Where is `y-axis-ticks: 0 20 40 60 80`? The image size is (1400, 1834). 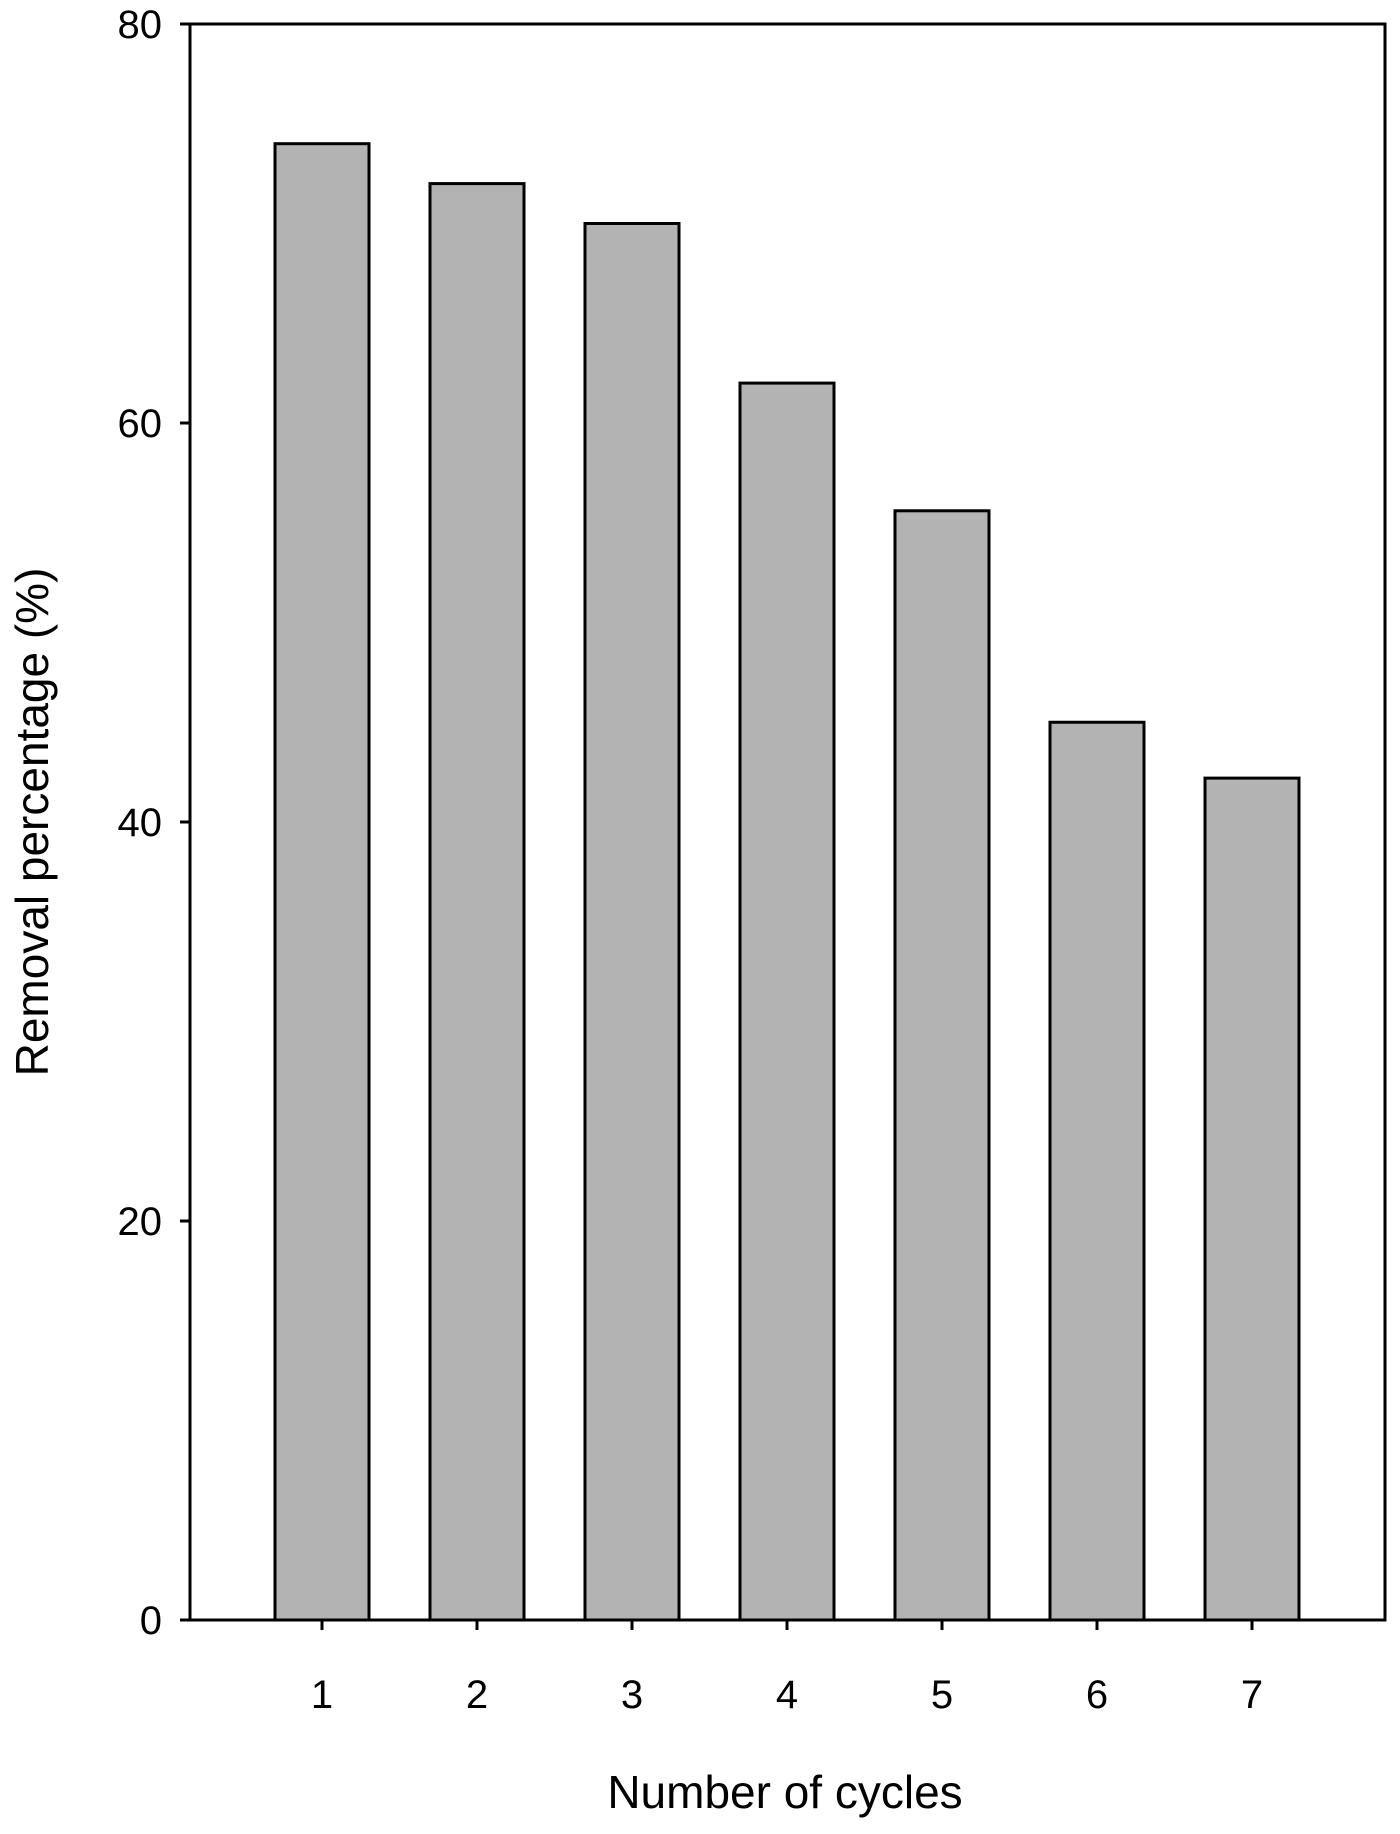
y-axis-ticks: 0 20 40 60 80 is located at coordinates (154, 823).